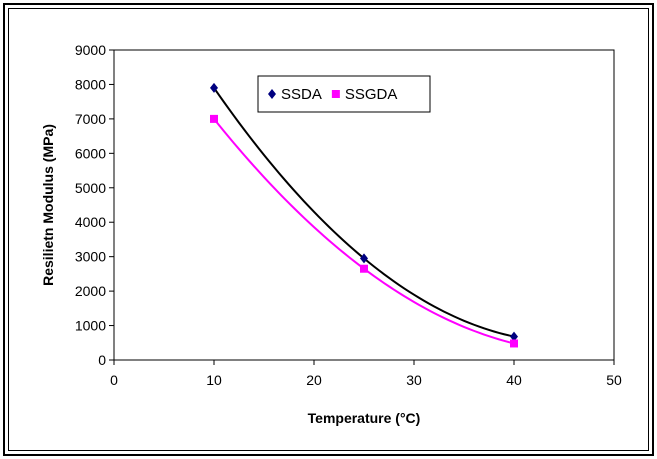 The width and height of the screenshot is (657, 459). Describe the element at coordinates (514, 380) in the screenshot. I see `x-tick-label: 40` at that location.